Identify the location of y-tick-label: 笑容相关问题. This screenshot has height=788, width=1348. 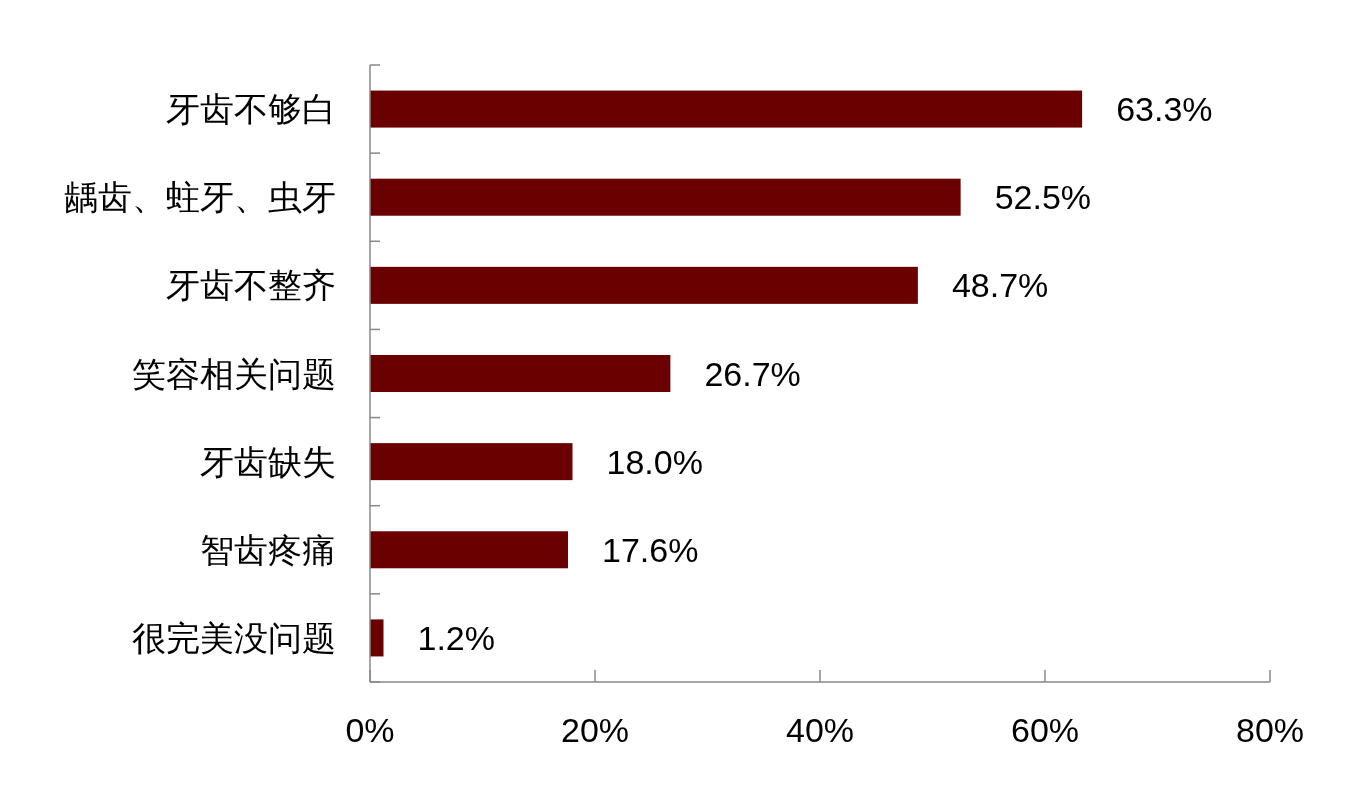
(234, 373).